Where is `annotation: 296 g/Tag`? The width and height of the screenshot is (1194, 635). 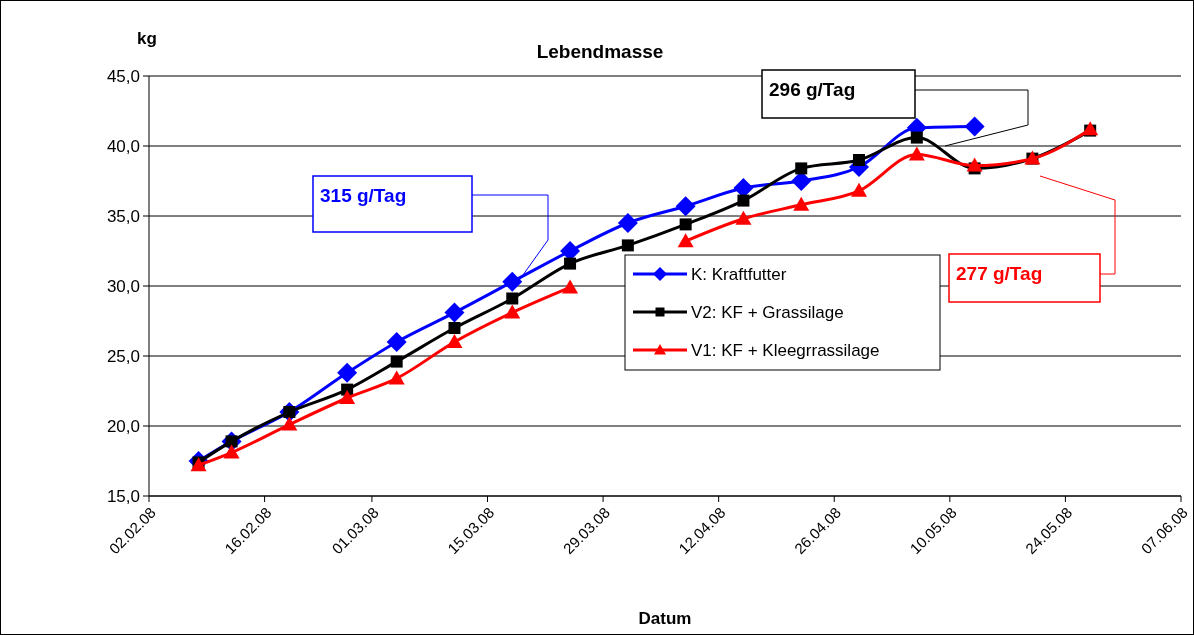
annotation: 296 g/Tag is located at coordinates (812, 89).